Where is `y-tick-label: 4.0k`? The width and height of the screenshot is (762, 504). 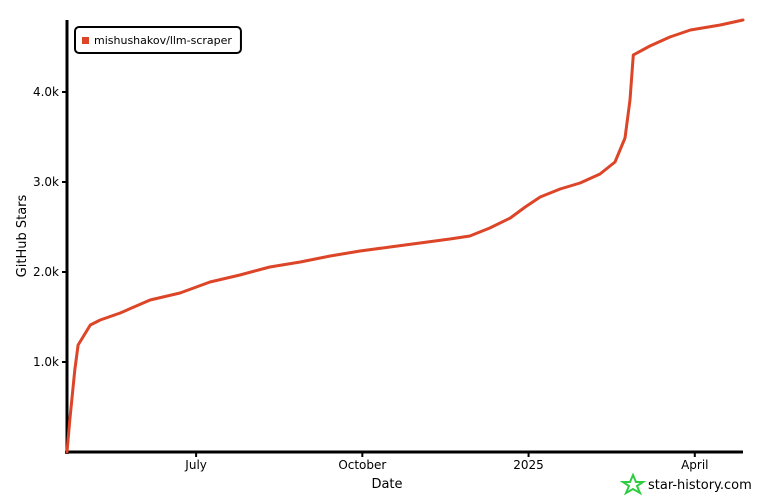 y-tick-label: 4.0k is located at coordinates (46, 92).